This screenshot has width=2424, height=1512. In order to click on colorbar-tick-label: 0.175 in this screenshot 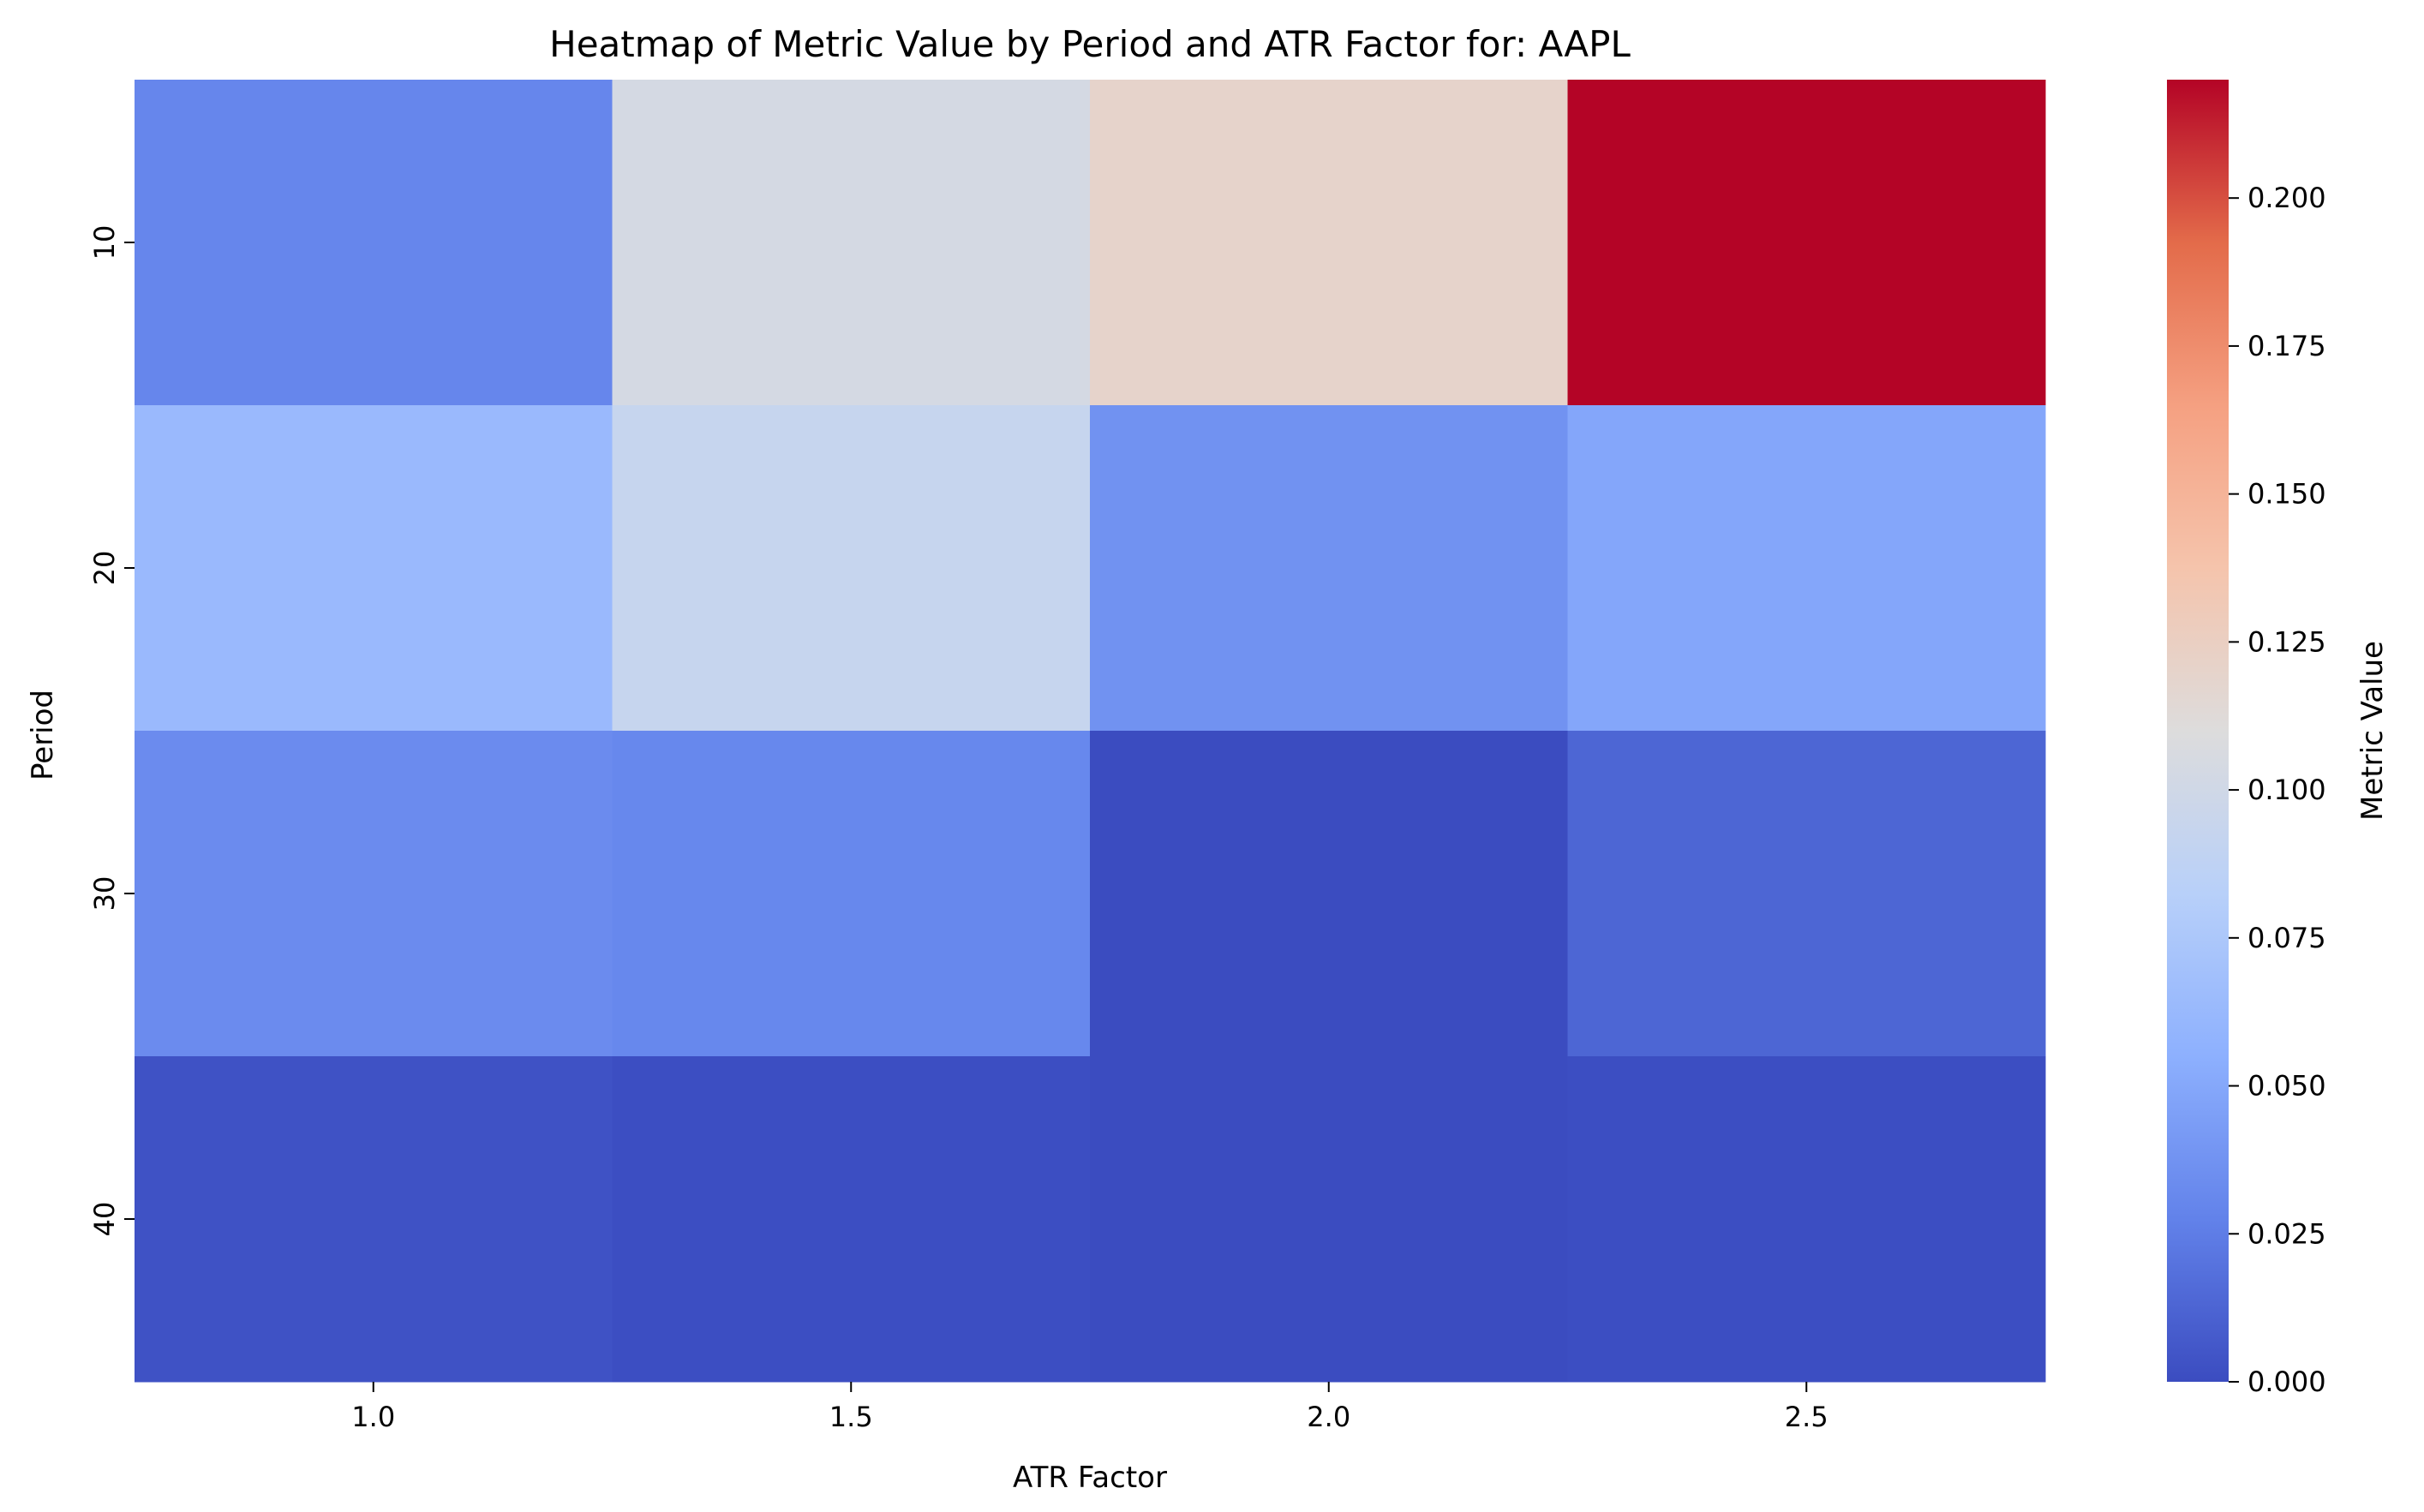, I will do `click(2287, 346)`.